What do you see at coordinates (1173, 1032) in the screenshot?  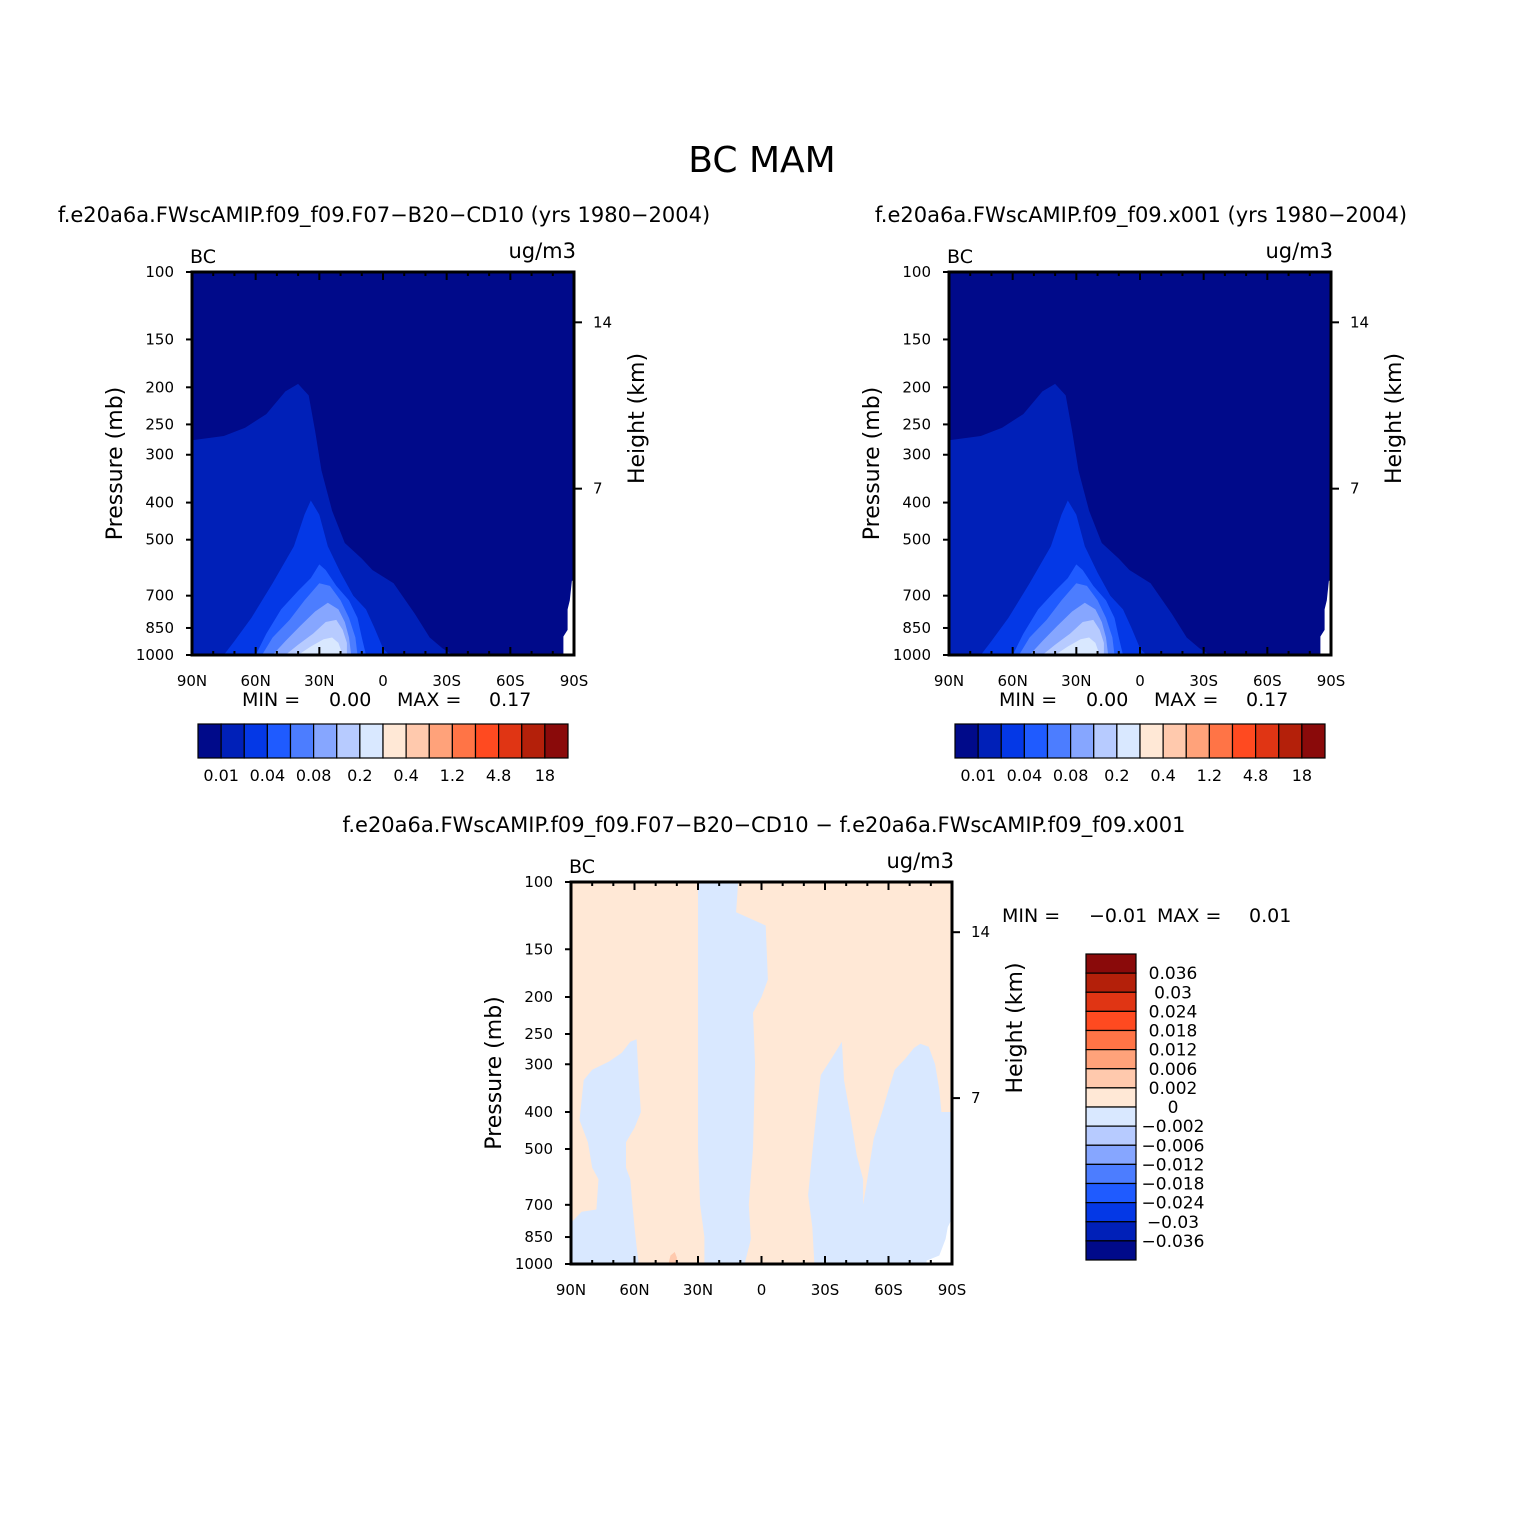 I see `colorbar-label: 0.018` at bounding box center [1173, 1032].